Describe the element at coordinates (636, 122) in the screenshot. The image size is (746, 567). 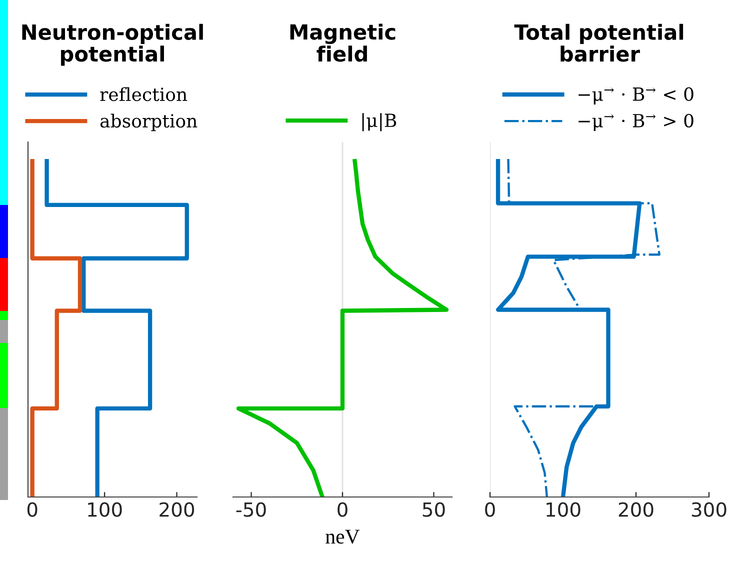
I see `legend-label: −μ$^{→}$ · B$^{→}$ > 0` at that location.